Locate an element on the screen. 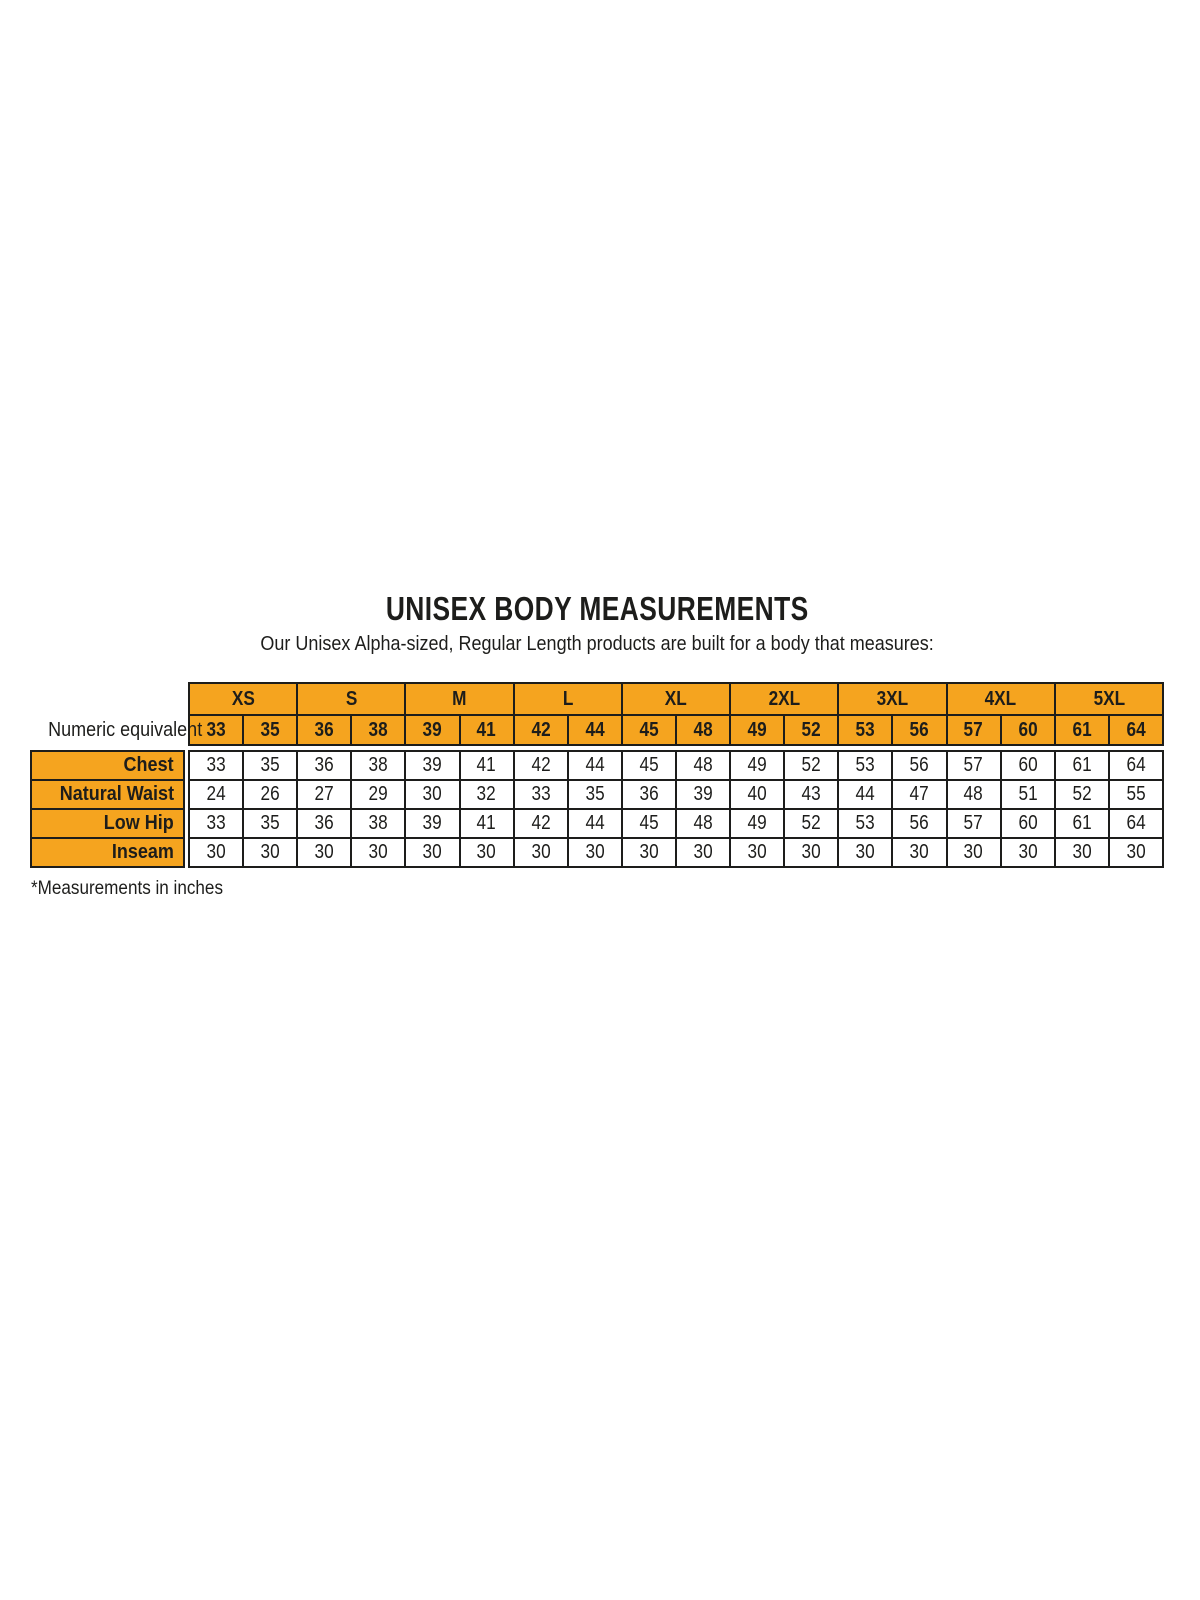 Image resolution: width=1200 pixels, height=1600 pixels. measurement-cell-chest-1-text: 35 is located at coordinates (270, 765).